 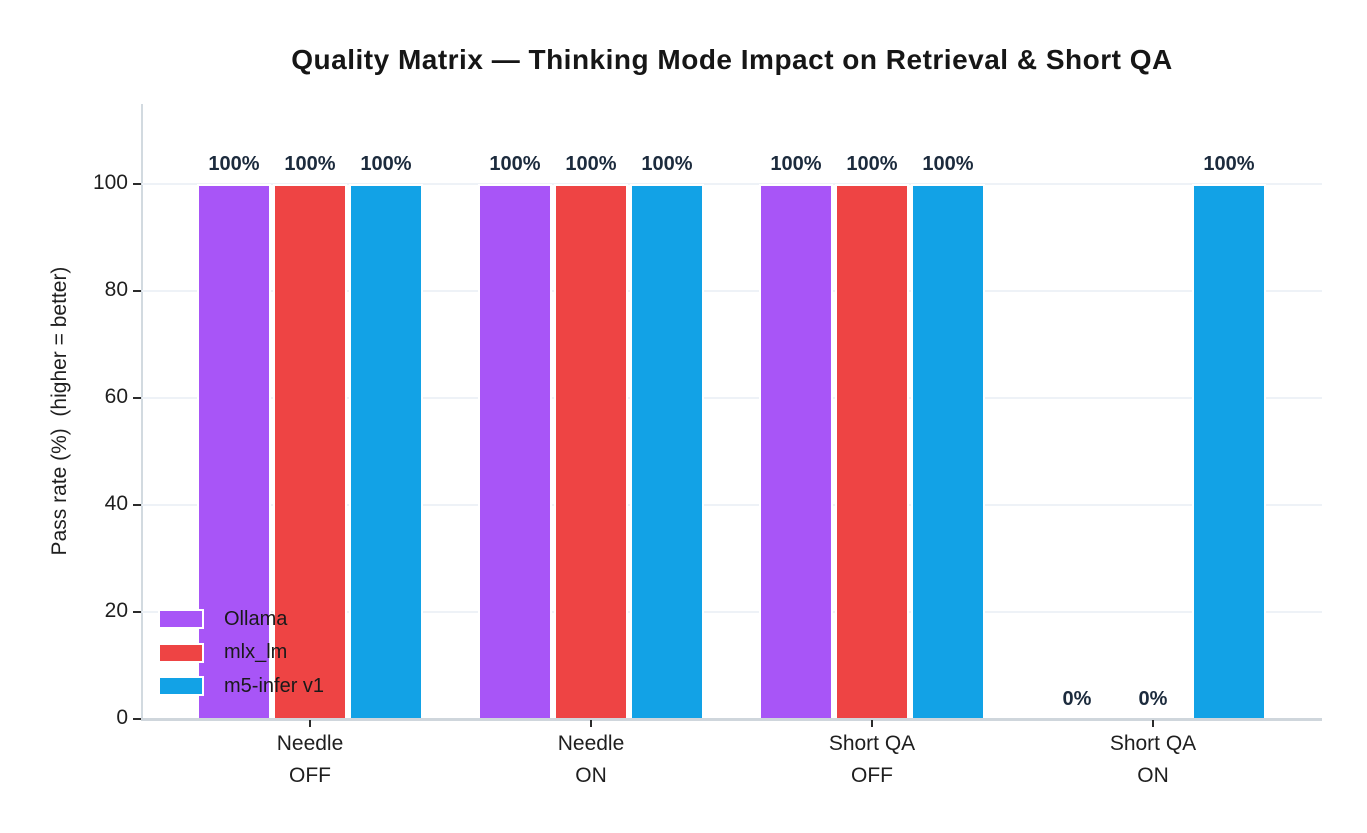 I want to click on y-tick-label-80: 80, so click(x=116, y=290).